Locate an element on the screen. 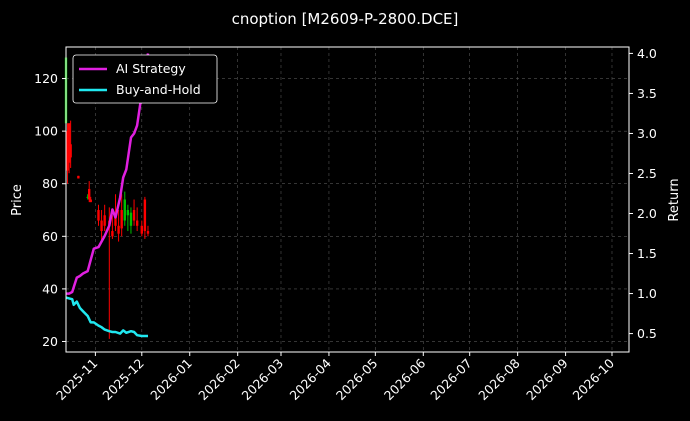 Image resolution: width=690 pixels, height=421 pixels. legend-box is located at coordinates (145, 79).